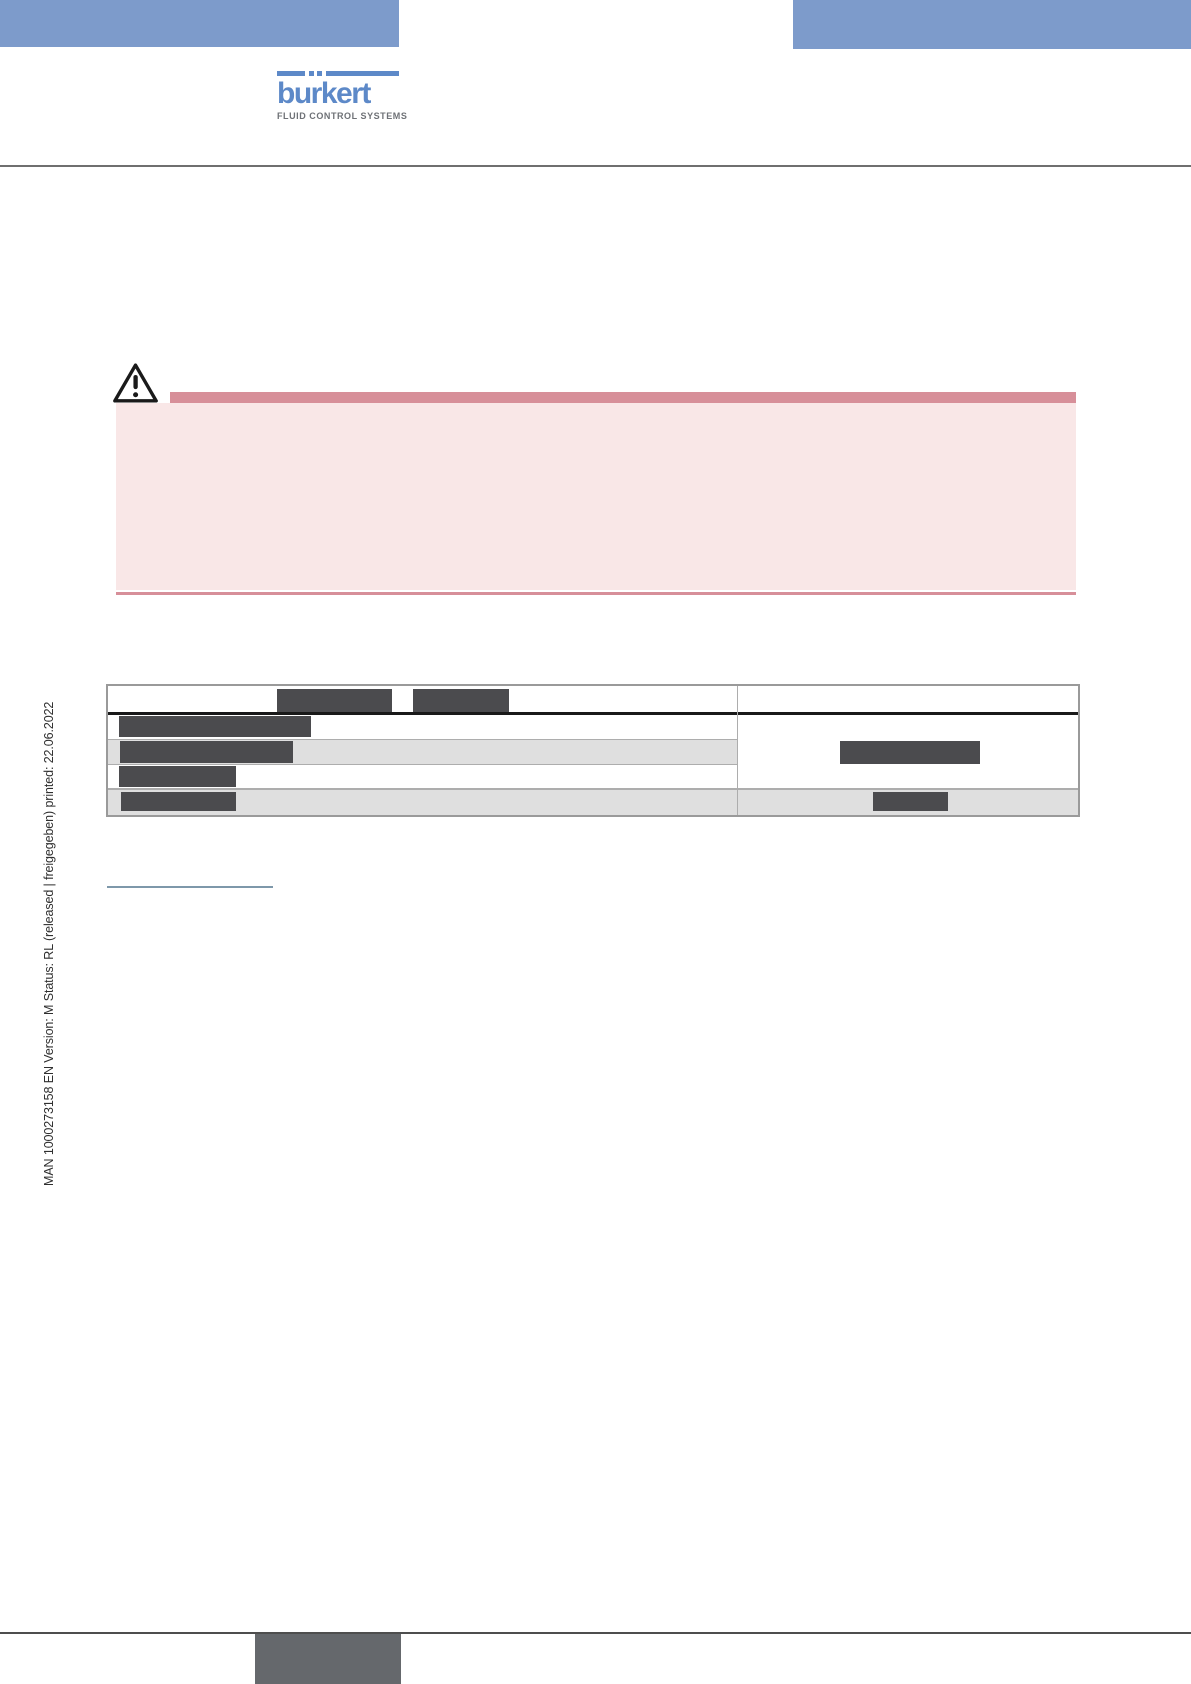  Describe the element at coordinates (324, 93) in the screenshot. I see `logo-wordmark: burkert` at that location.